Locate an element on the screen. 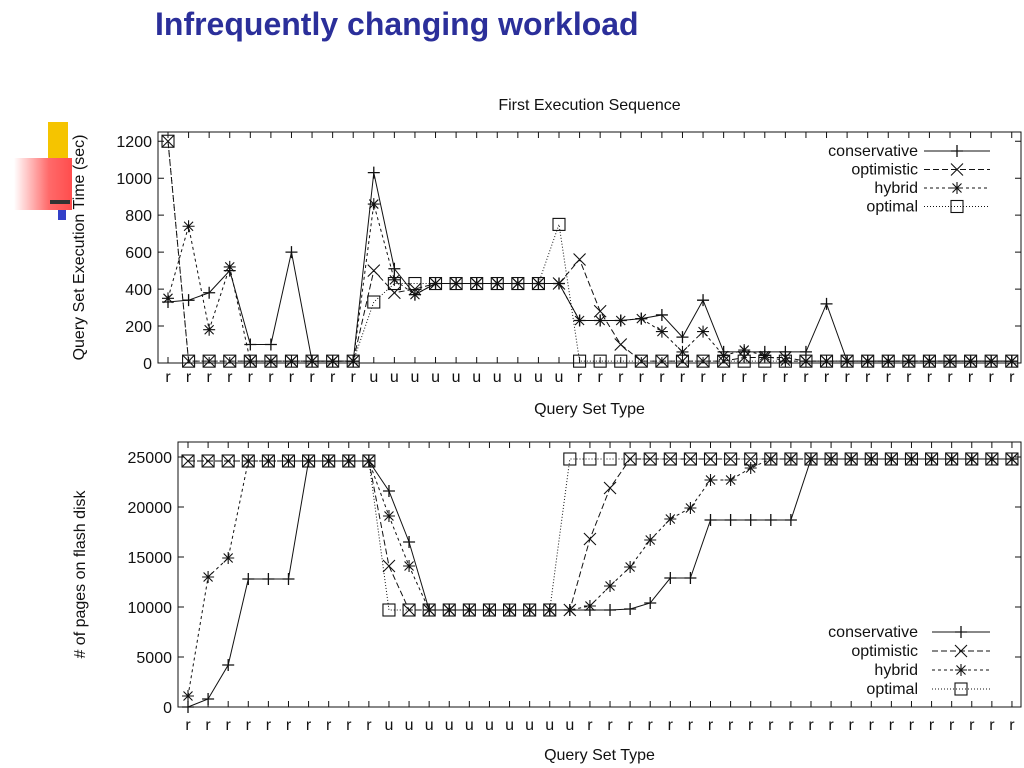 This screenshot has width=1024, height=768. decorative-dark-bar is located at coordinates (60, 202).